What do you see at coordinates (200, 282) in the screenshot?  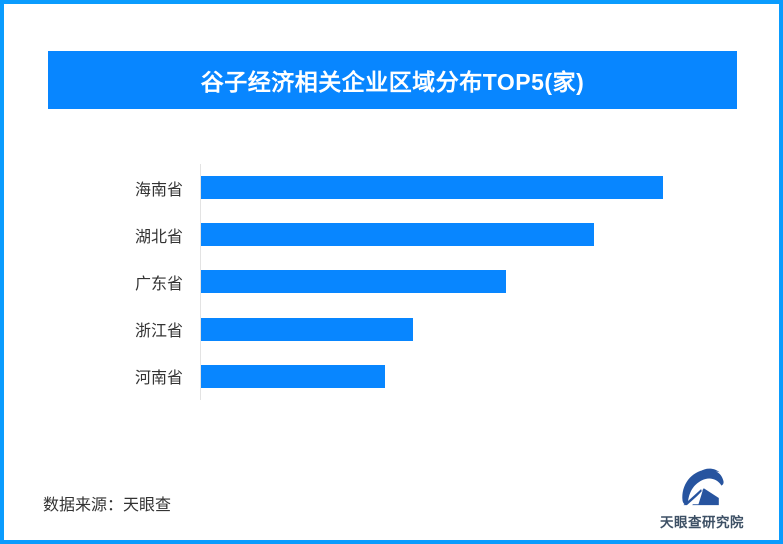 I see `y-axis-line` at bounding box center [200, 282].